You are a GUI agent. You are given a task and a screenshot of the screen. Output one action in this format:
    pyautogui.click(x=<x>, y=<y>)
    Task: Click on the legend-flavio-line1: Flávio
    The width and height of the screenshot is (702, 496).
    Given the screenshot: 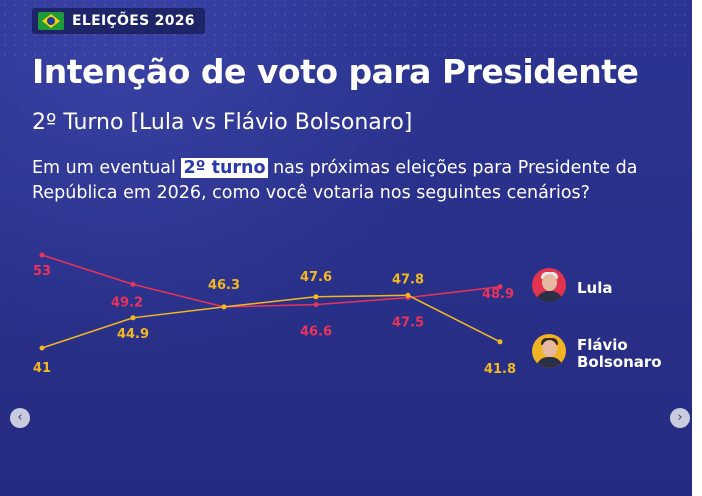 What is the action you would take?
    pyautogui.click(x=602, y=345)
    